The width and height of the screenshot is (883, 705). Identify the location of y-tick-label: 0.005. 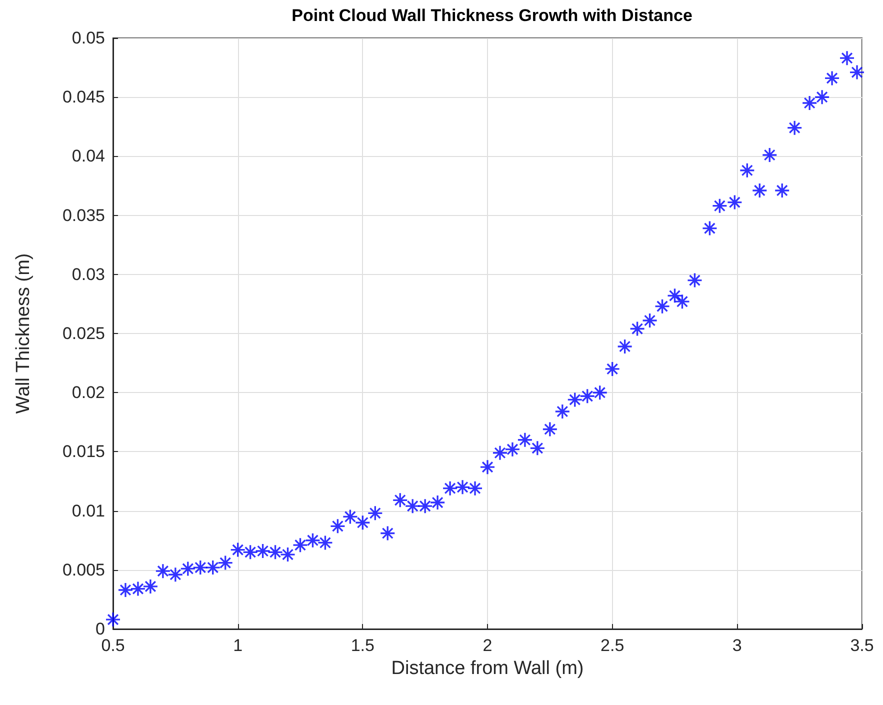
(83, 570).